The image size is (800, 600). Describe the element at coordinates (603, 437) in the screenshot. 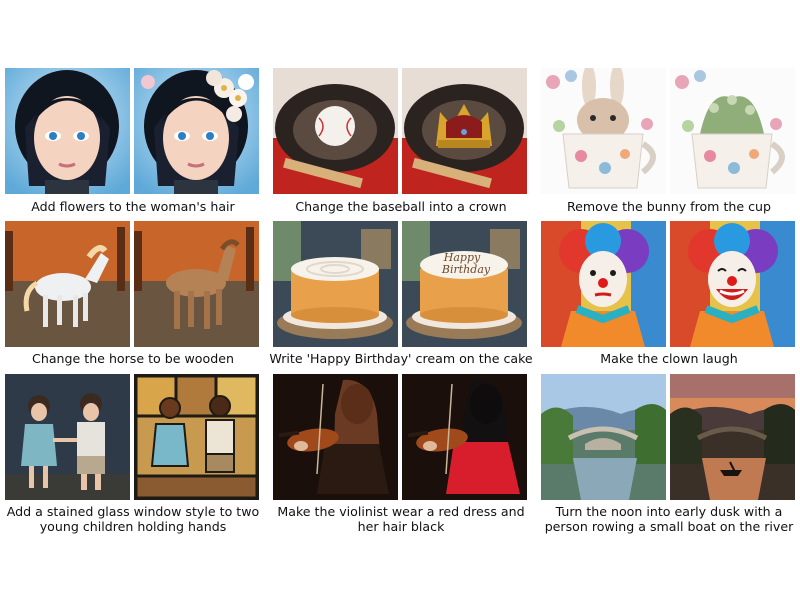

I see `river-noon-source-image` at that location.